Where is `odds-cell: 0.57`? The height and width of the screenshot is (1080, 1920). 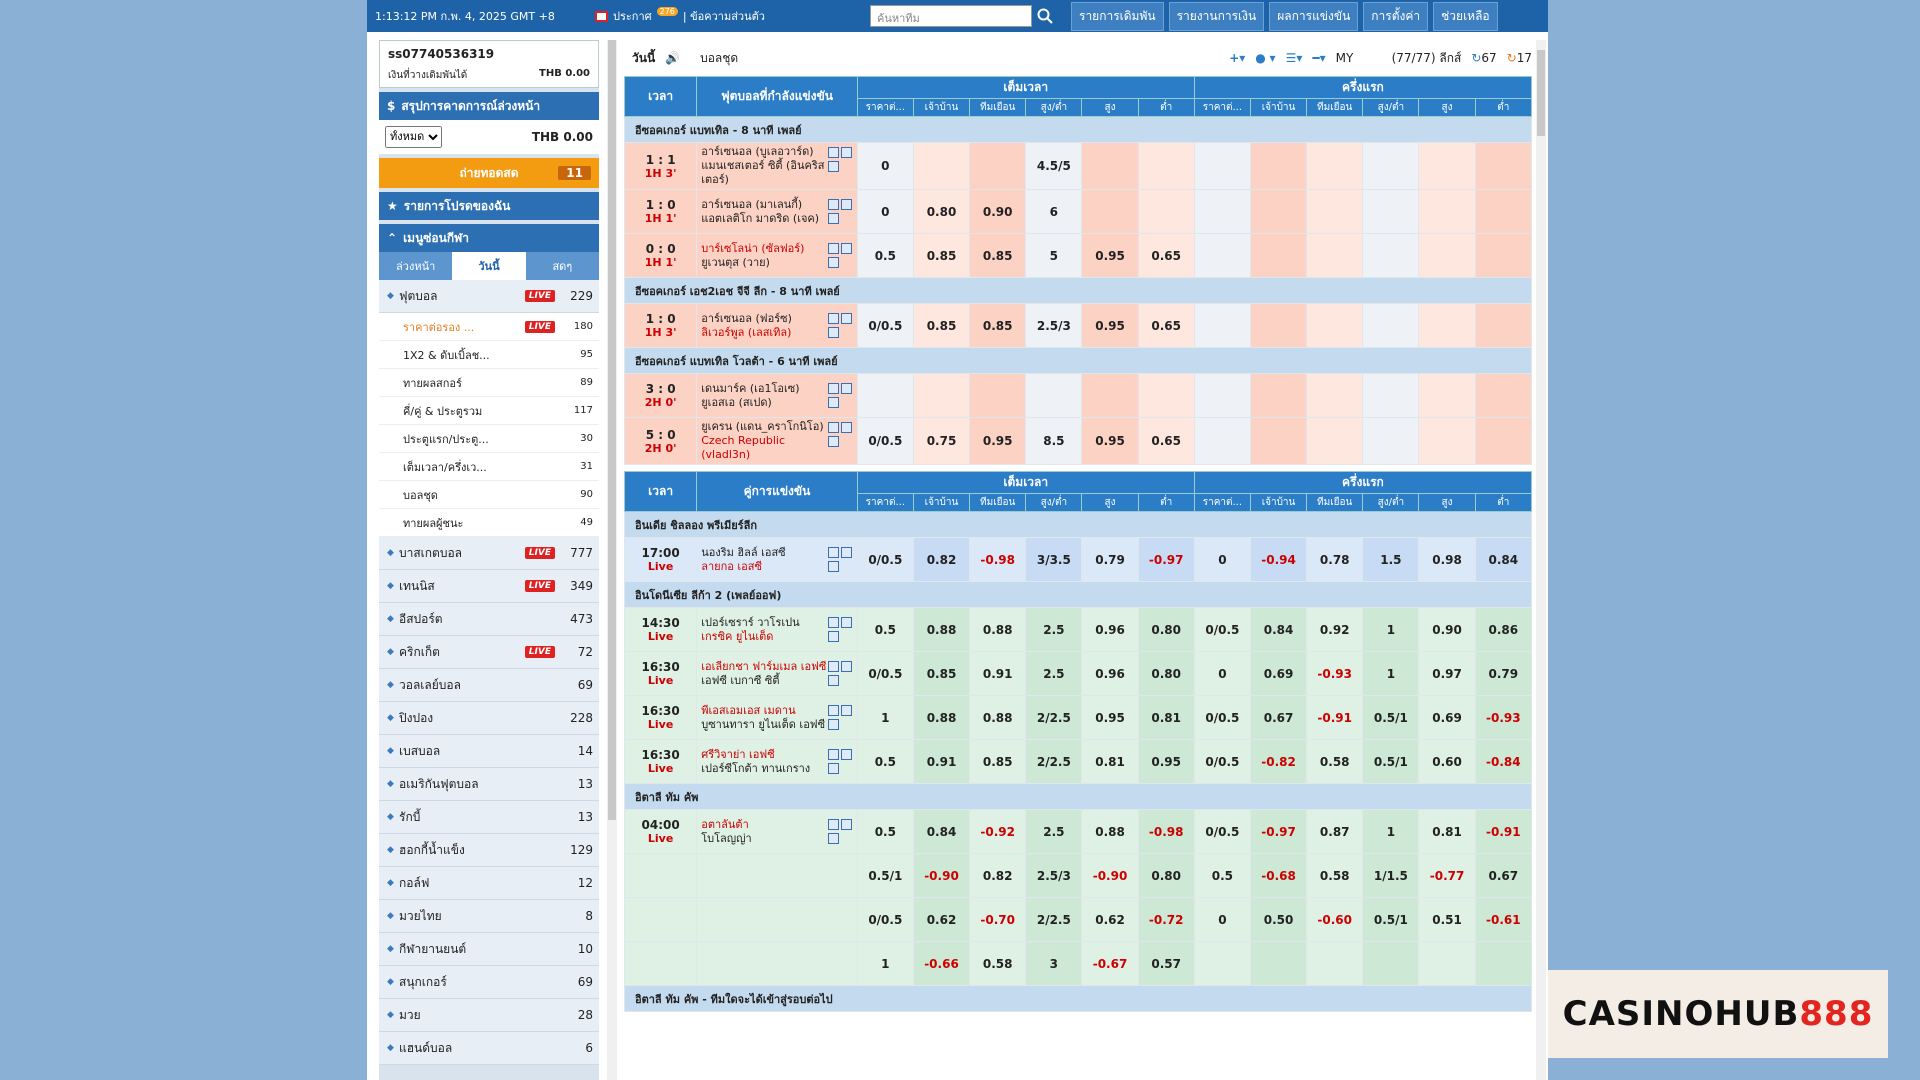
odds-cell: 0.57 is located at coordinates (1166, 963).